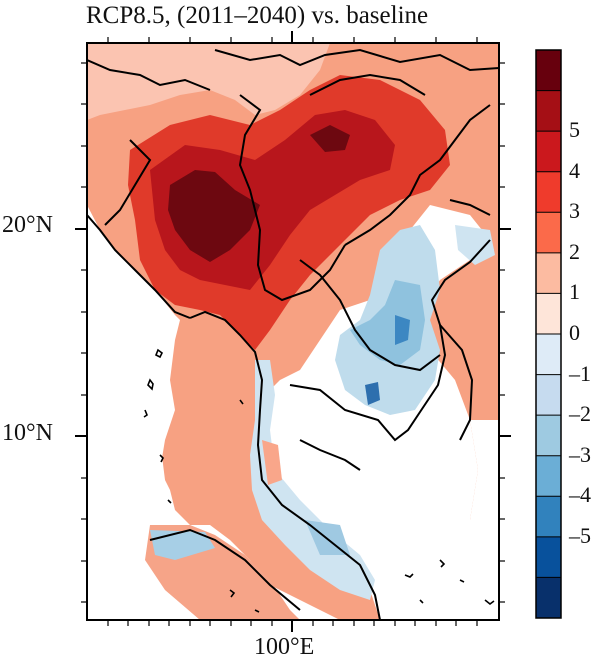 The image size is (600, 665). What do you see at coordinates (387, 322) in the screenshot?
I see `blue-zone-mid` at bounding box center [387, 322].